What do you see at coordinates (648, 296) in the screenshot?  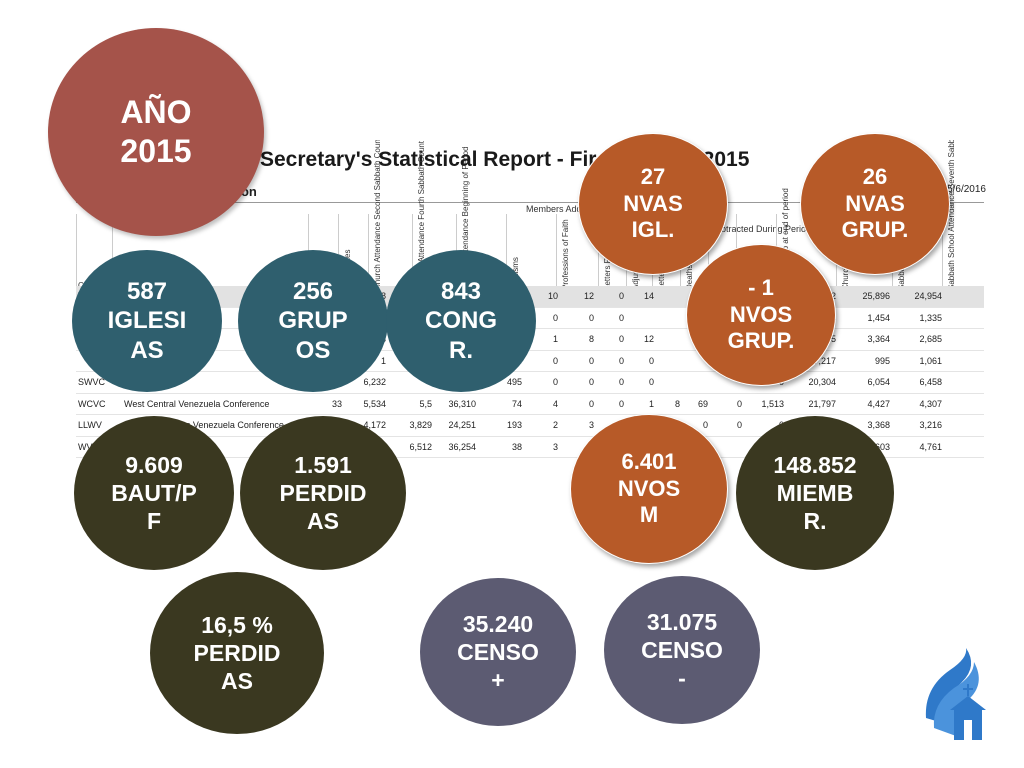 I see `row-value: 14` at bounding box center [648, 296].